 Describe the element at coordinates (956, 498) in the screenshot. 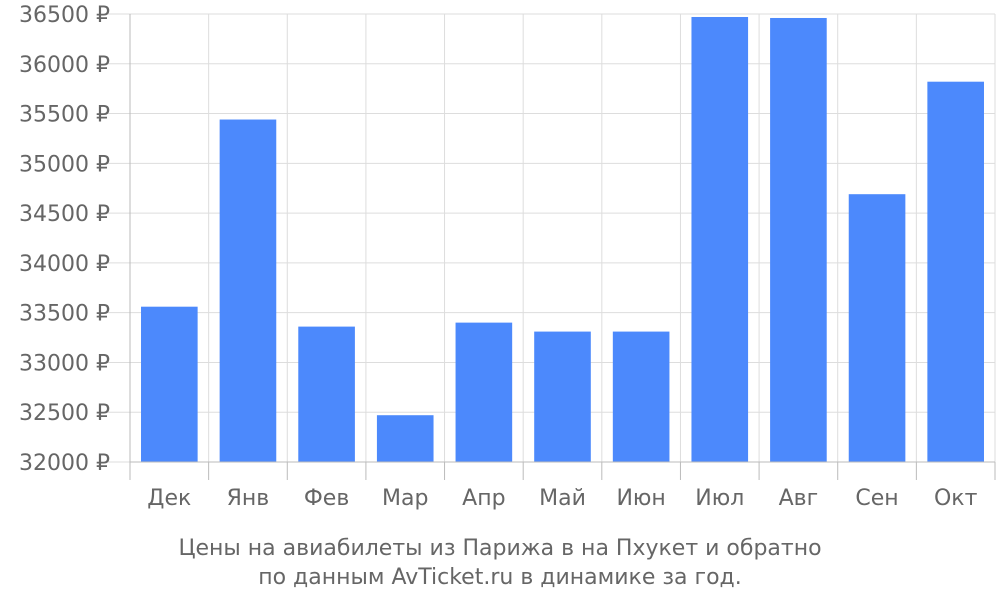

I see `x-tick-label: Окт` at that location.